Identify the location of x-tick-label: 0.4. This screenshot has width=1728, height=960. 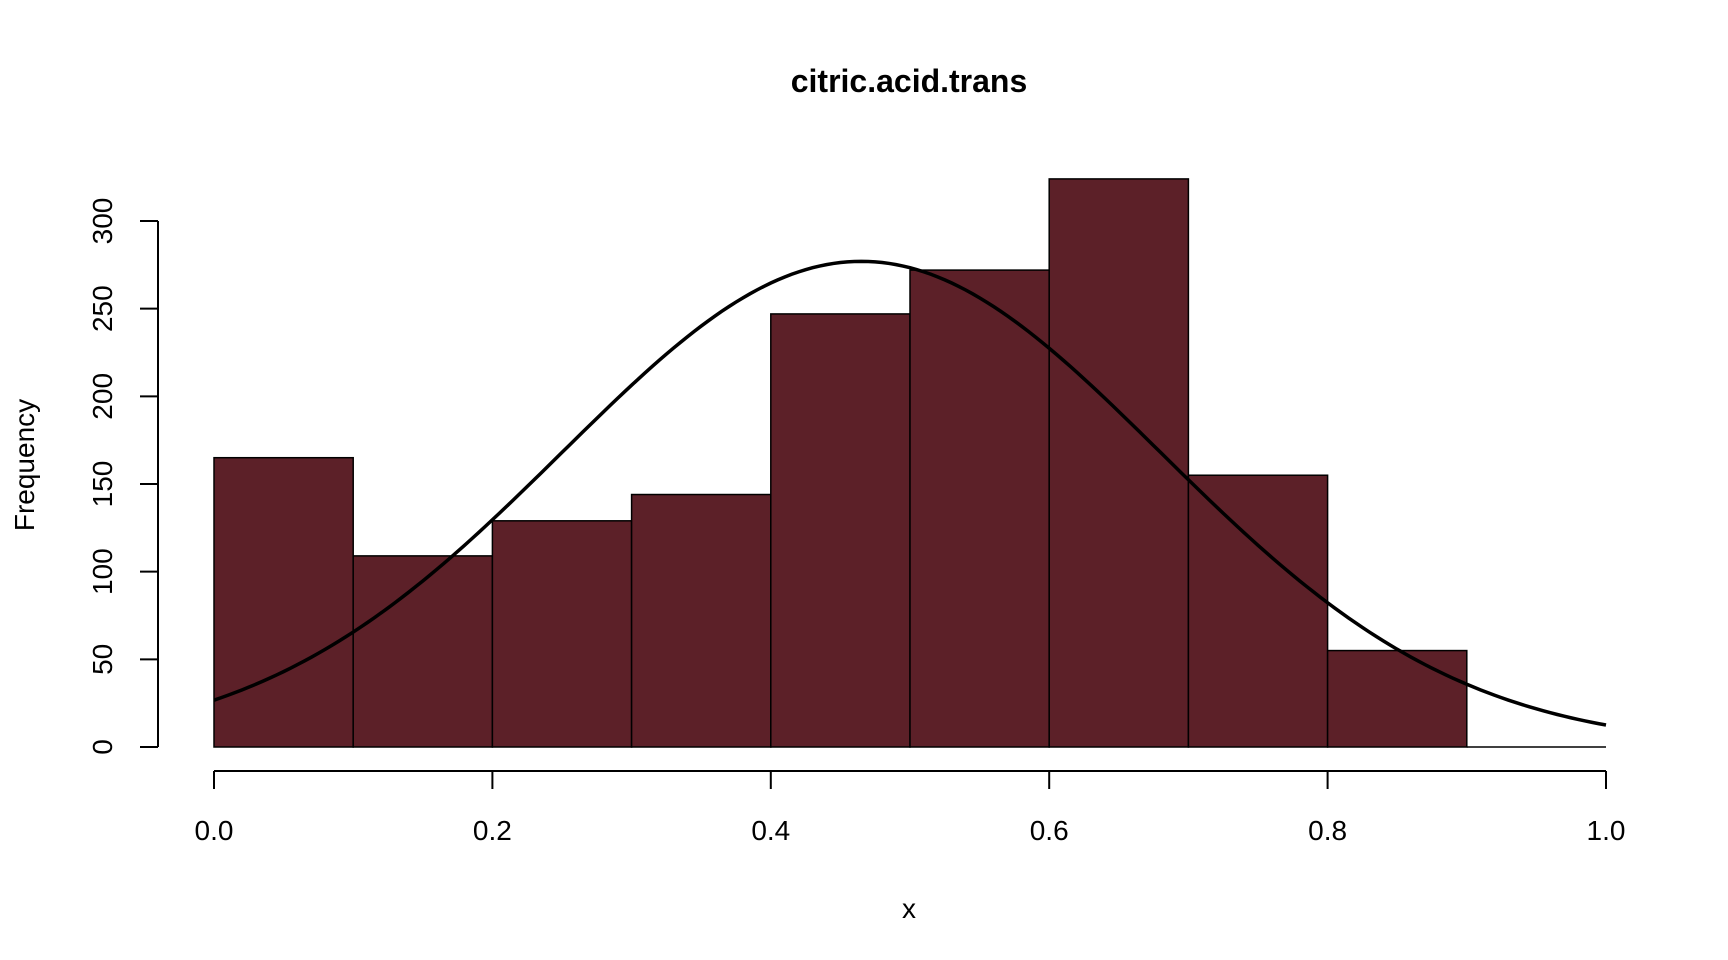
(770, 830).